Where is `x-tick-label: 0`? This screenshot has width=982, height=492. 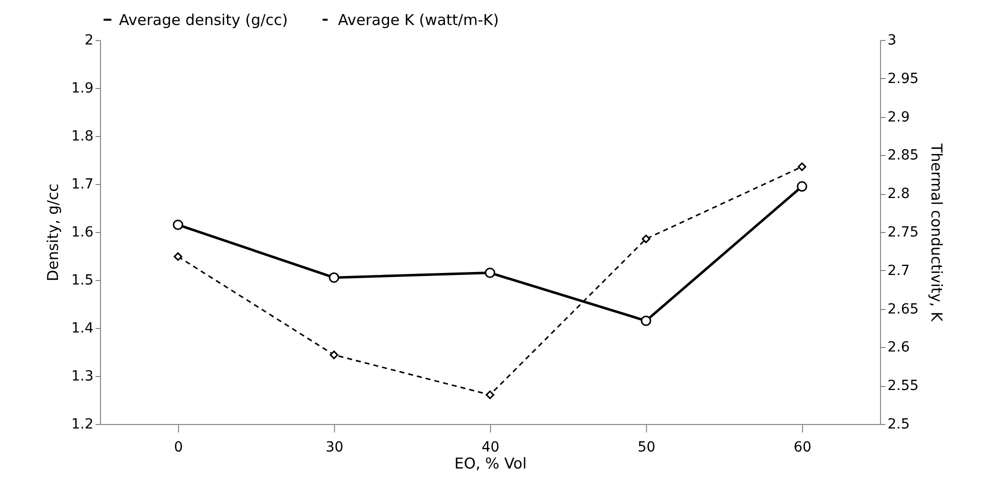 x-tick-label: 0 is located at coordinates (178, 448).